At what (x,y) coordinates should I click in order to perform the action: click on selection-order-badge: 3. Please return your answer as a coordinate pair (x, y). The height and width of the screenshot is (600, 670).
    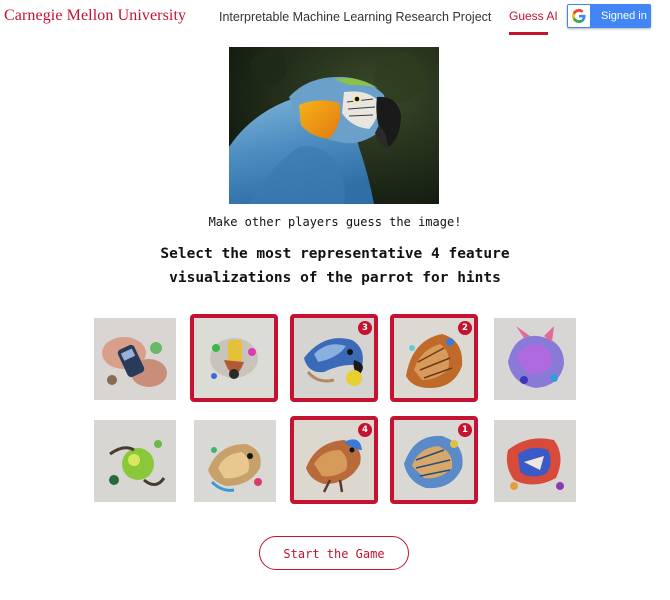
    Looking at the image, I should click on (365, 328).